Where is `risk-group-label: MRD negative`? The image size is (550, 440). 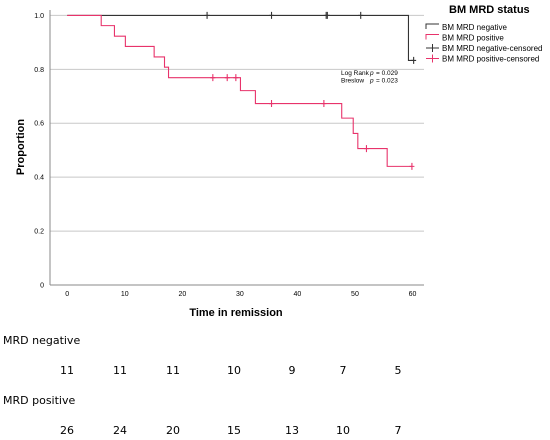 risk-group-label: MRD negative is located at coordinates (42, 340).